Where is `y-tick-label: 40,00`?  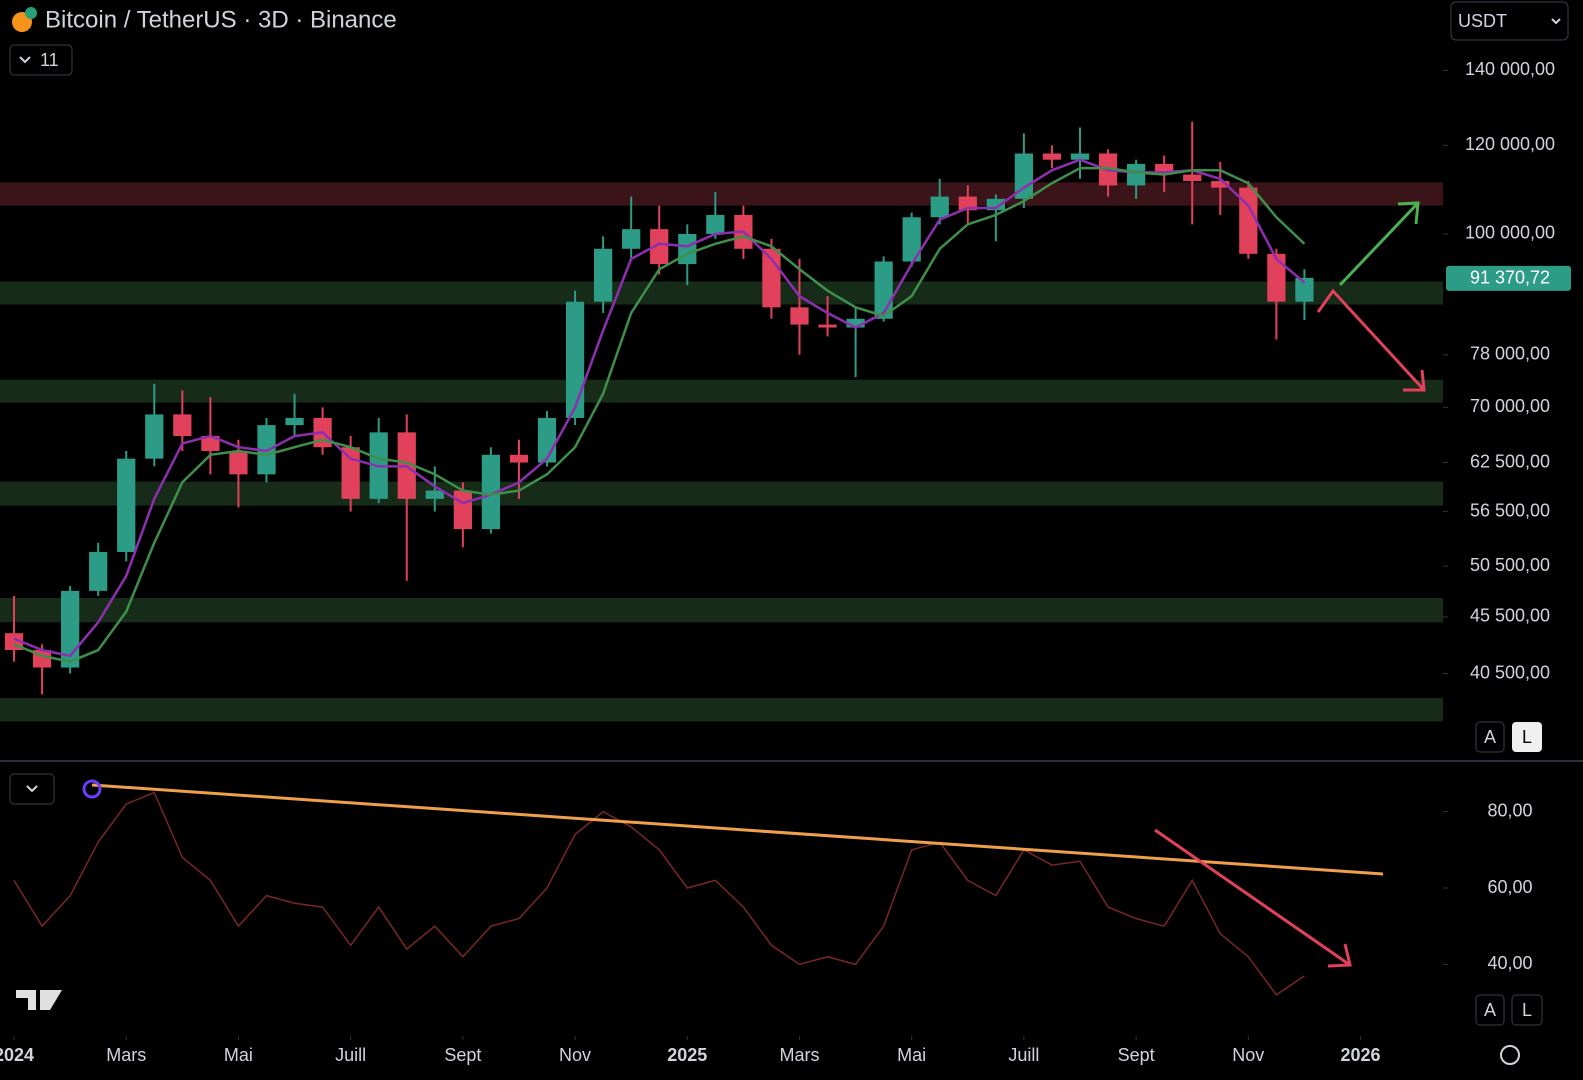
y-tick-label: 40,00 is located at coordinates (1509, 963).